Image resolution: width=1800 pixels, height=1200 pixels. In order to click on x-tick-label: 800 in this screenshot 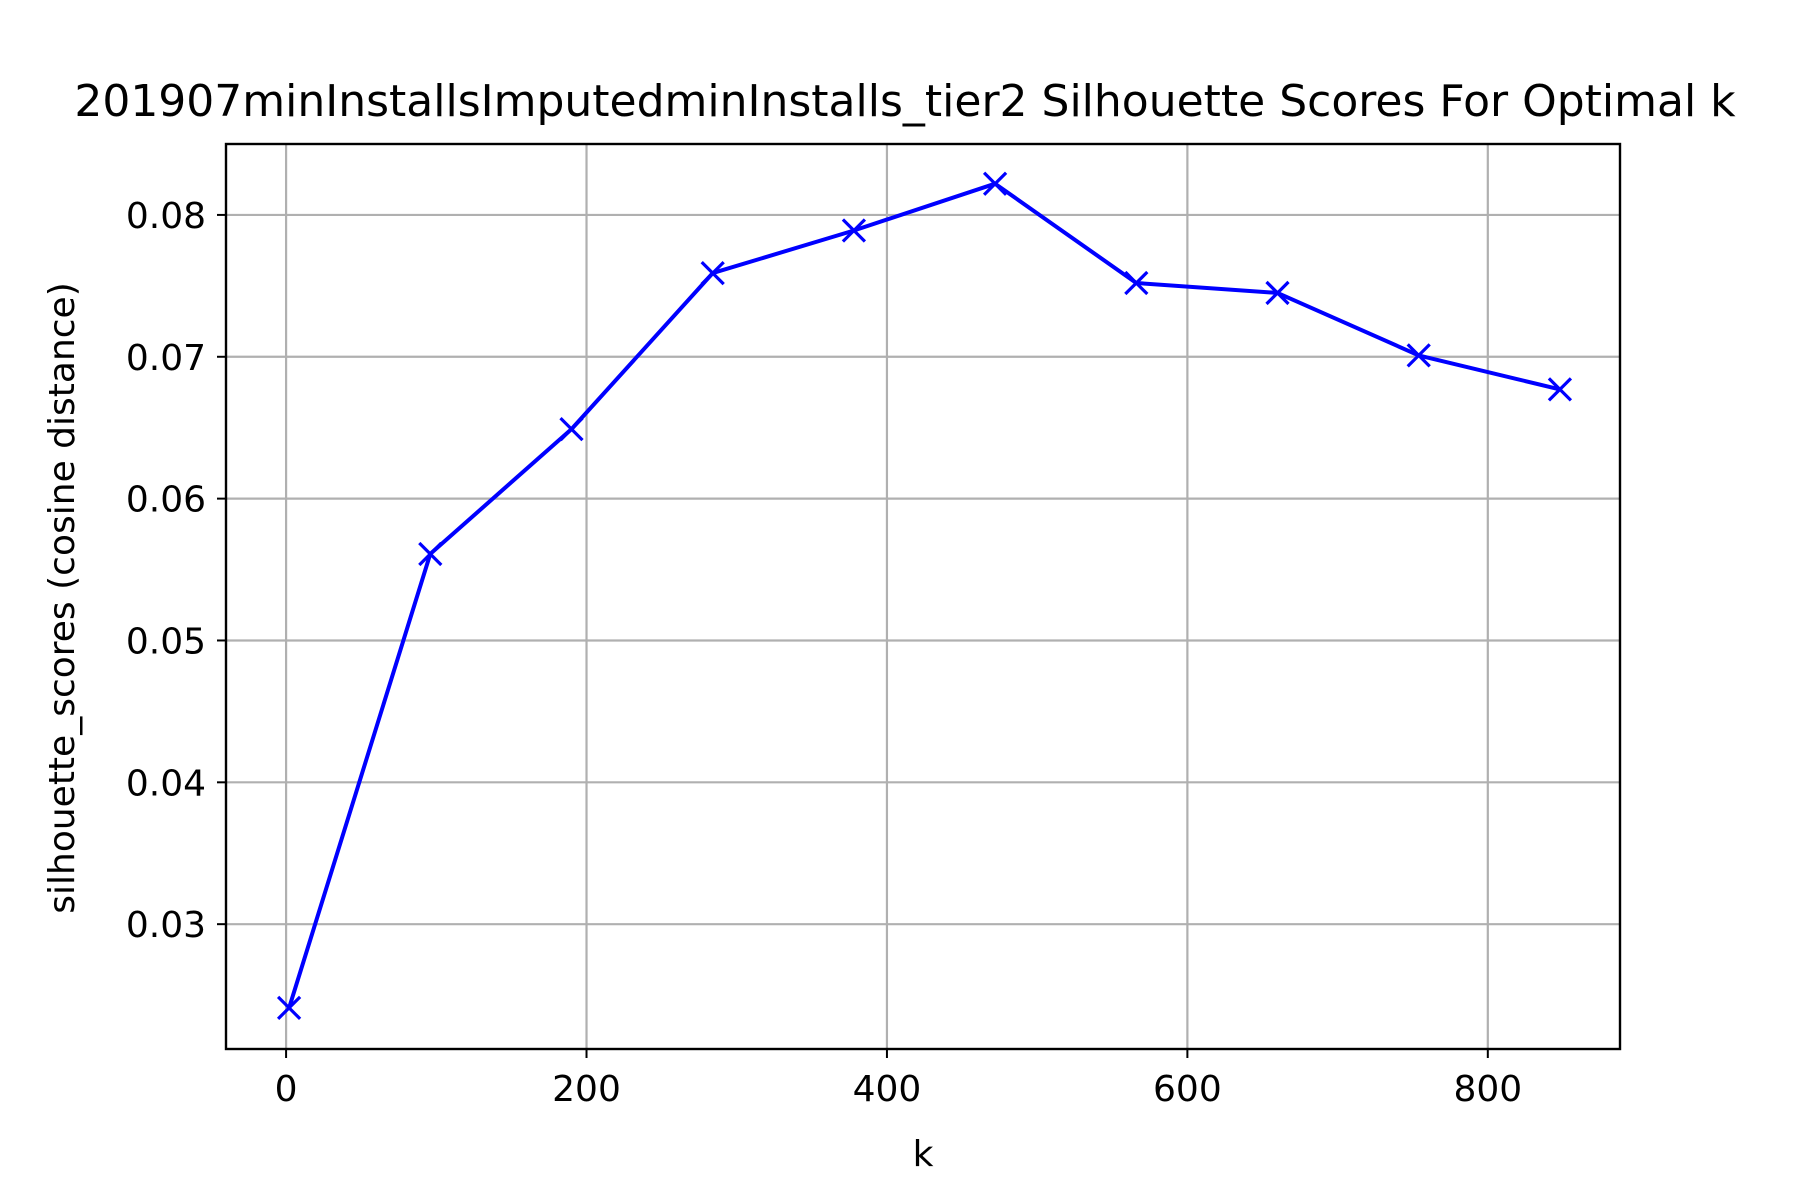, I will do `click(1487, 1089)`.